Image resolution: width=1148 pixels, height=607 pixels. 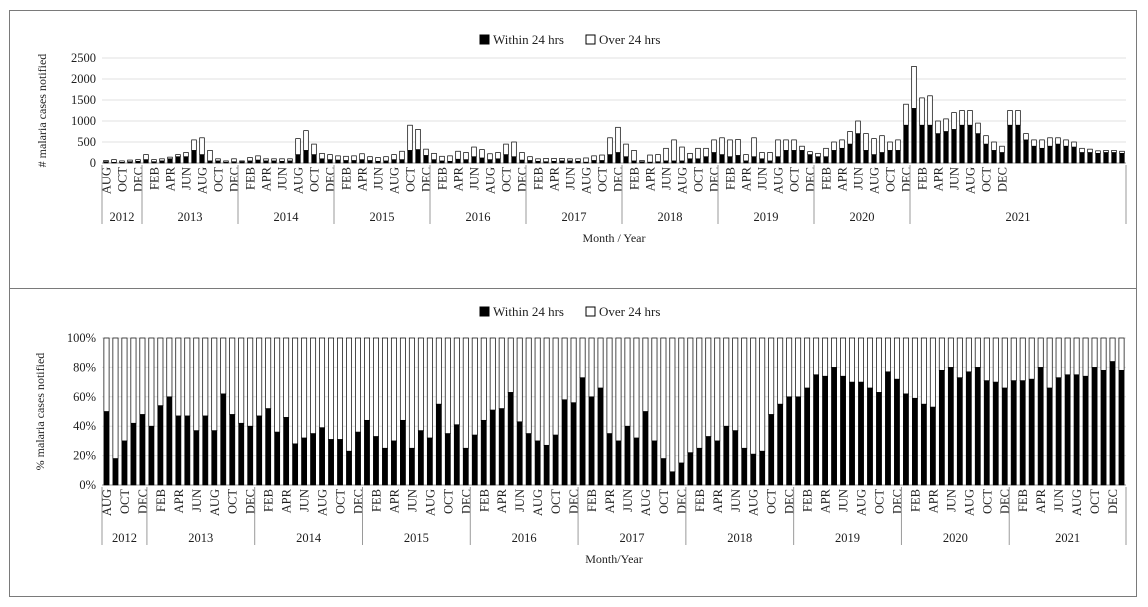 I want to click on x-tick-label-year: 2014, so click(x=287, y=217).